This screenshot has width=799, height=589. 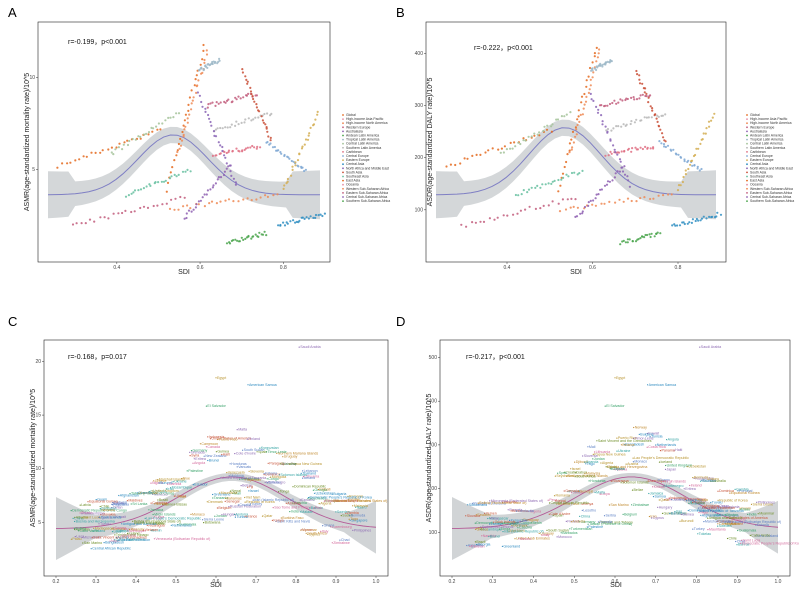 What do you see at coordinates (354, 152) in the screenshot?
I see `a-legend-label: Caribbean` at bounding box center [354, 152].